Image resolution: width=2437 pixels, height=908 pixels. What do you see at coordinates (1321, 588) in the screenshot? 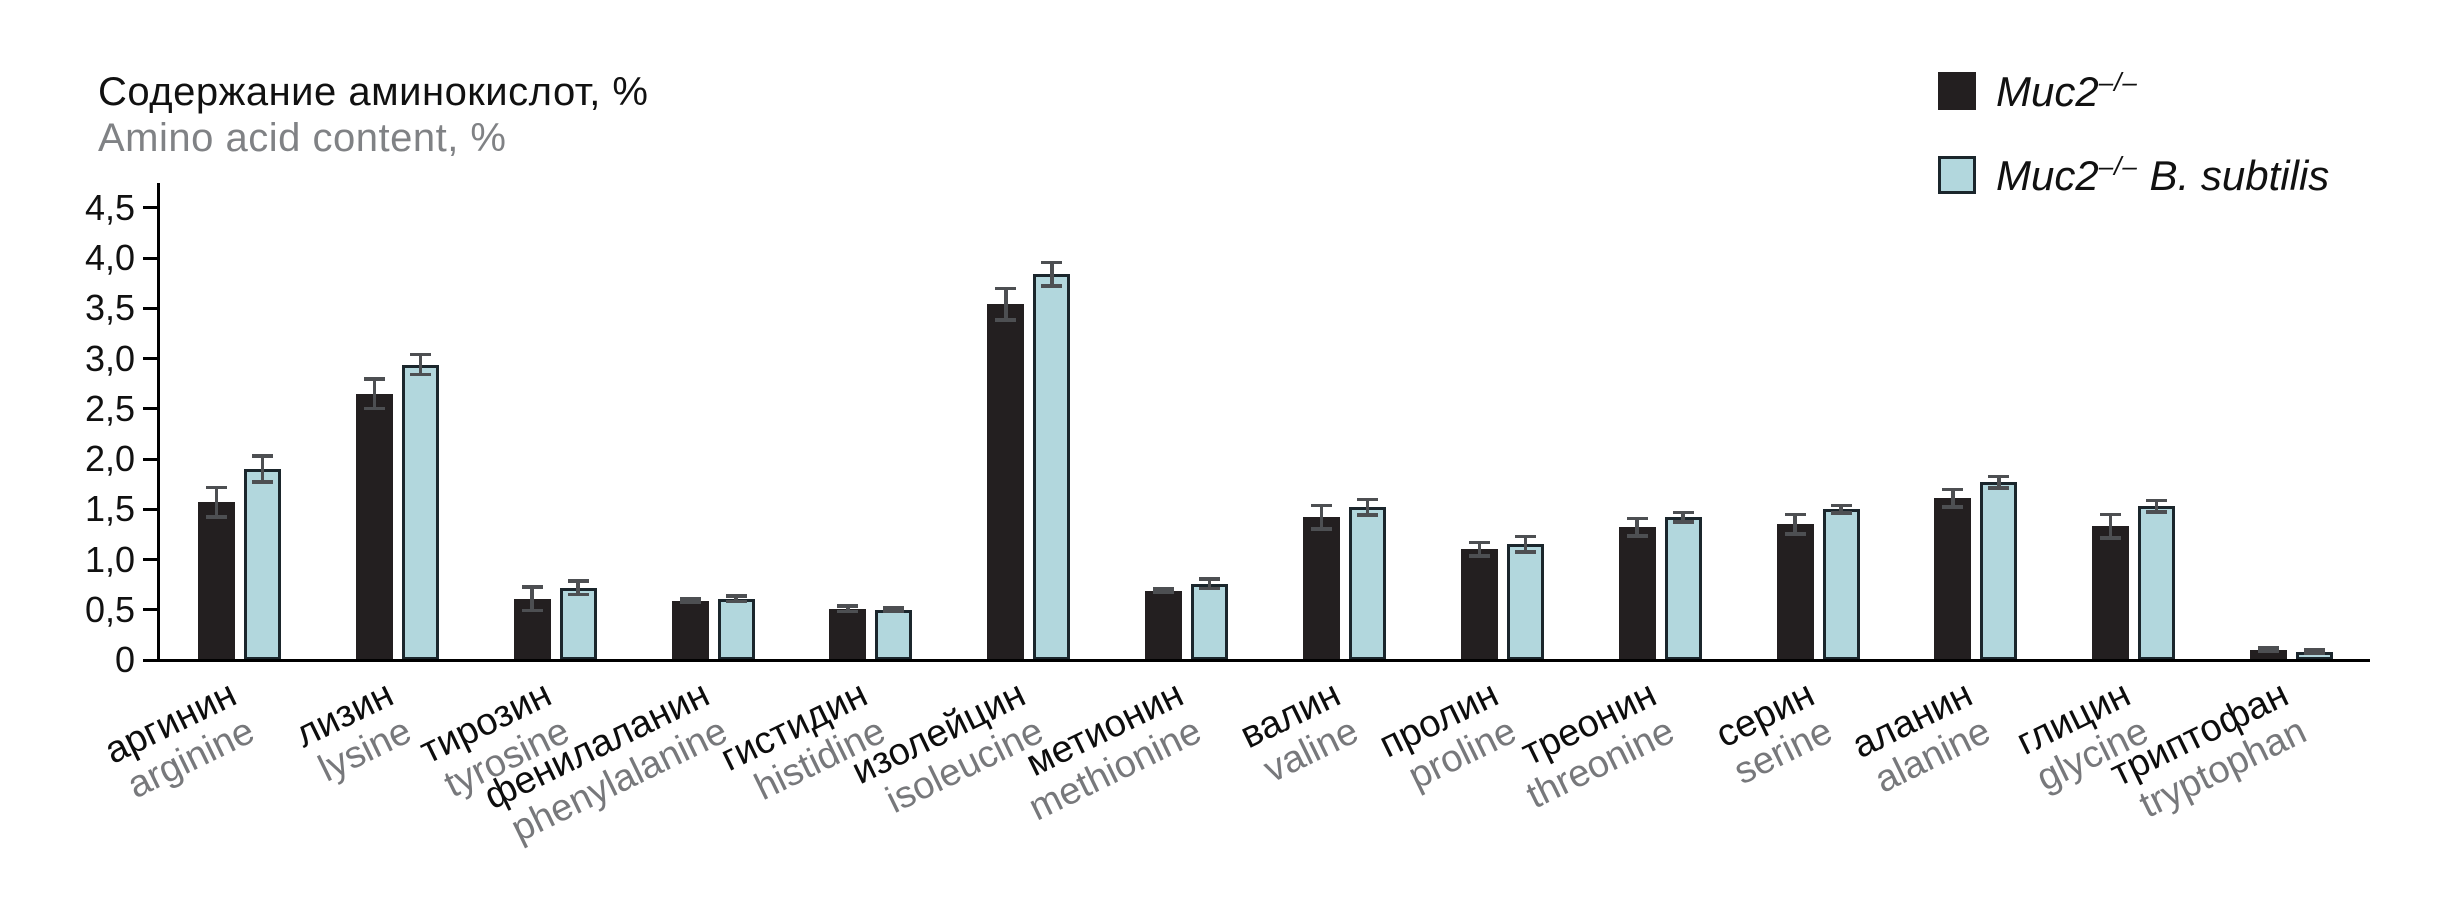
I see `bar-valine-muc2` at bounding box center [1321, 588].